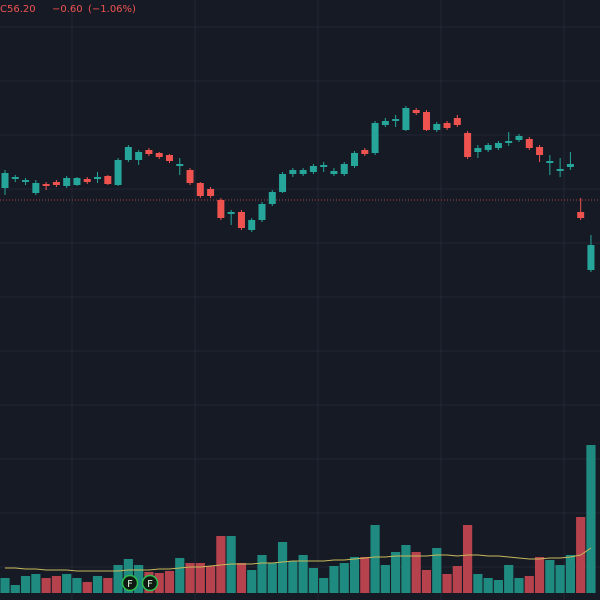 This screenshot has width=600, height=600. What do you see at coordinates (112, 9) in the screenshot?
I see `header-change-pct: (−1.06%)` at bounding box center [112, 9].